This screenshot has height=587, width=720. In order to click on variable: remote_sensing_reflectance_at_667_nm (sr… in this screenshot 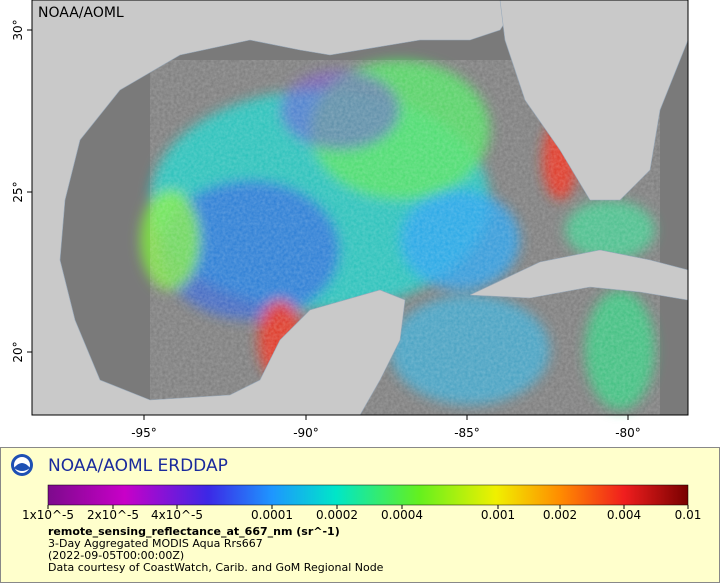, I will do `click(194, 531)`.